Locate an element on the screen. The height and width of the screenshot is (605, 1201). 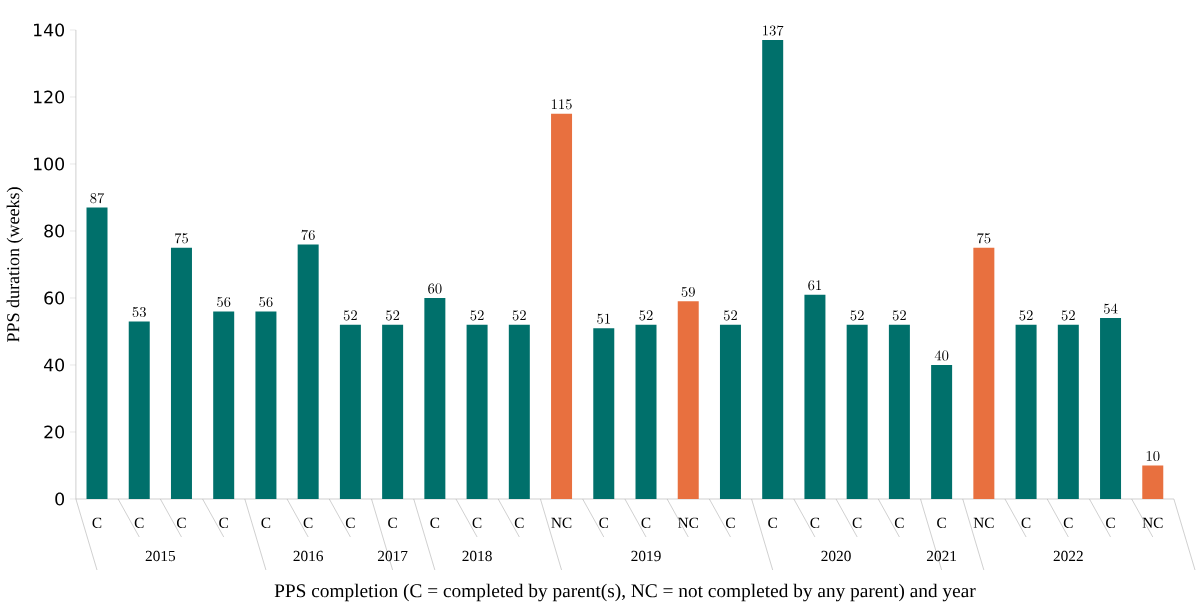
text: 2017 is located at coordinates (392, 556).